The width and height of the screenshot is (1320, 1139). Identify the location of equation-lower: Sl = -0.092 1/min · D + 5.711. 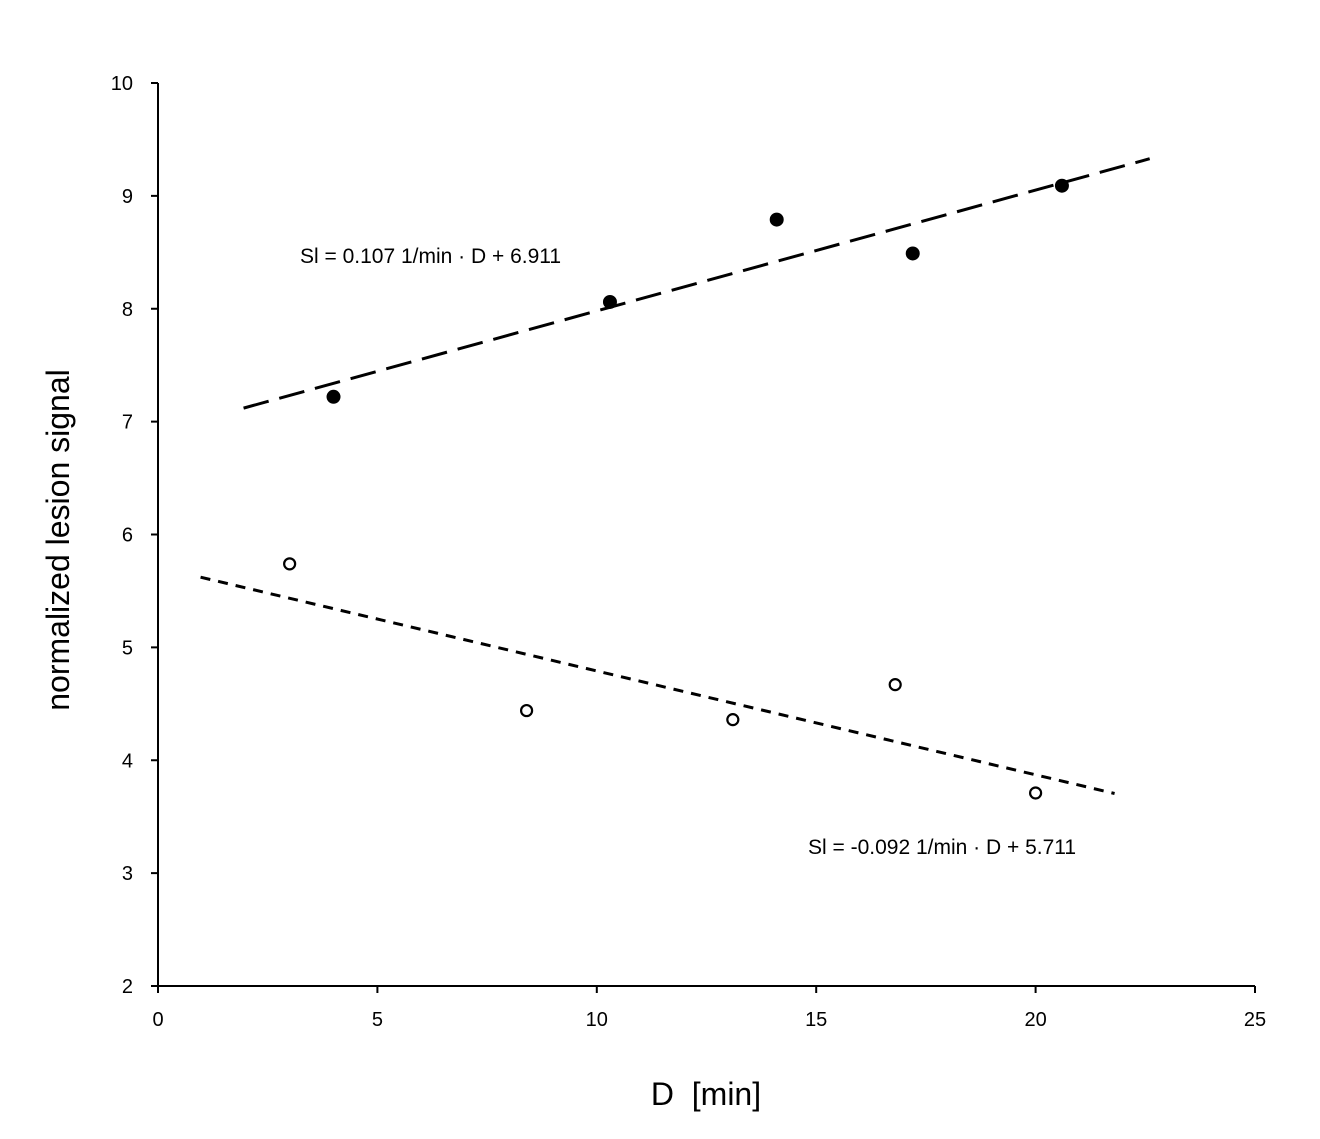
(942, 847).